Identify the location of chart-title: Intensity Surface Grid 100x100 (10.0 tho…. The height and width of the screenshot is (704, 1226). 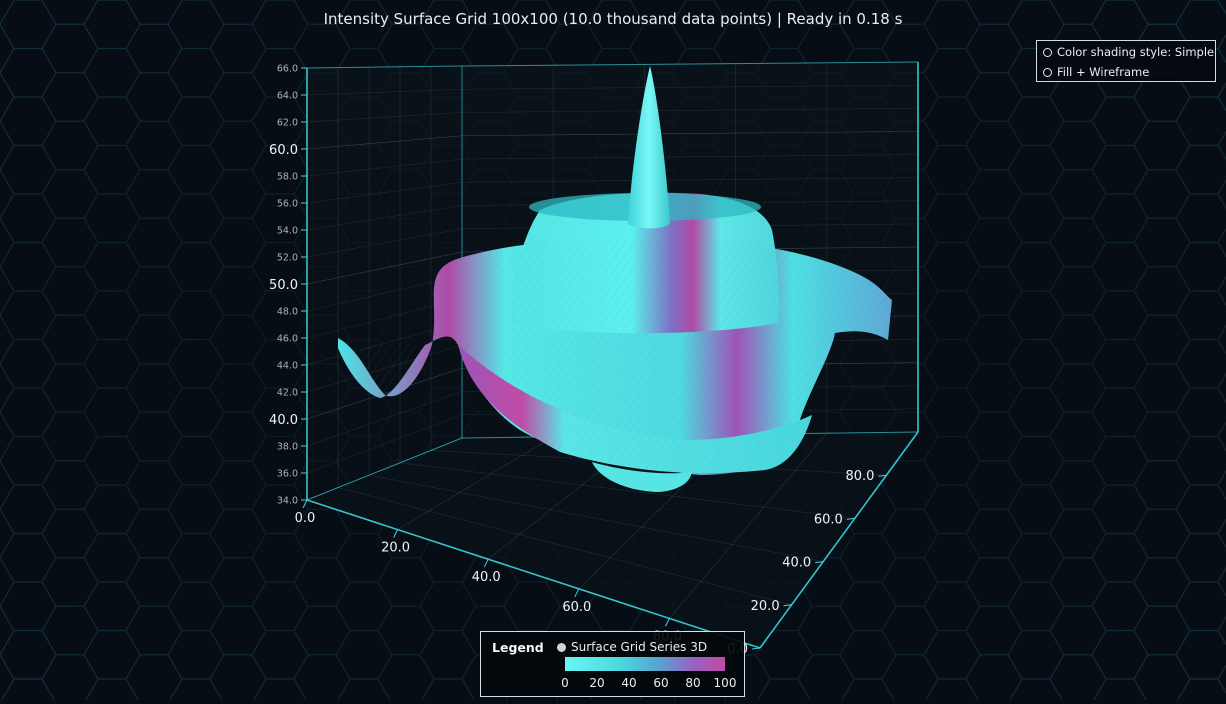
(613, 19).